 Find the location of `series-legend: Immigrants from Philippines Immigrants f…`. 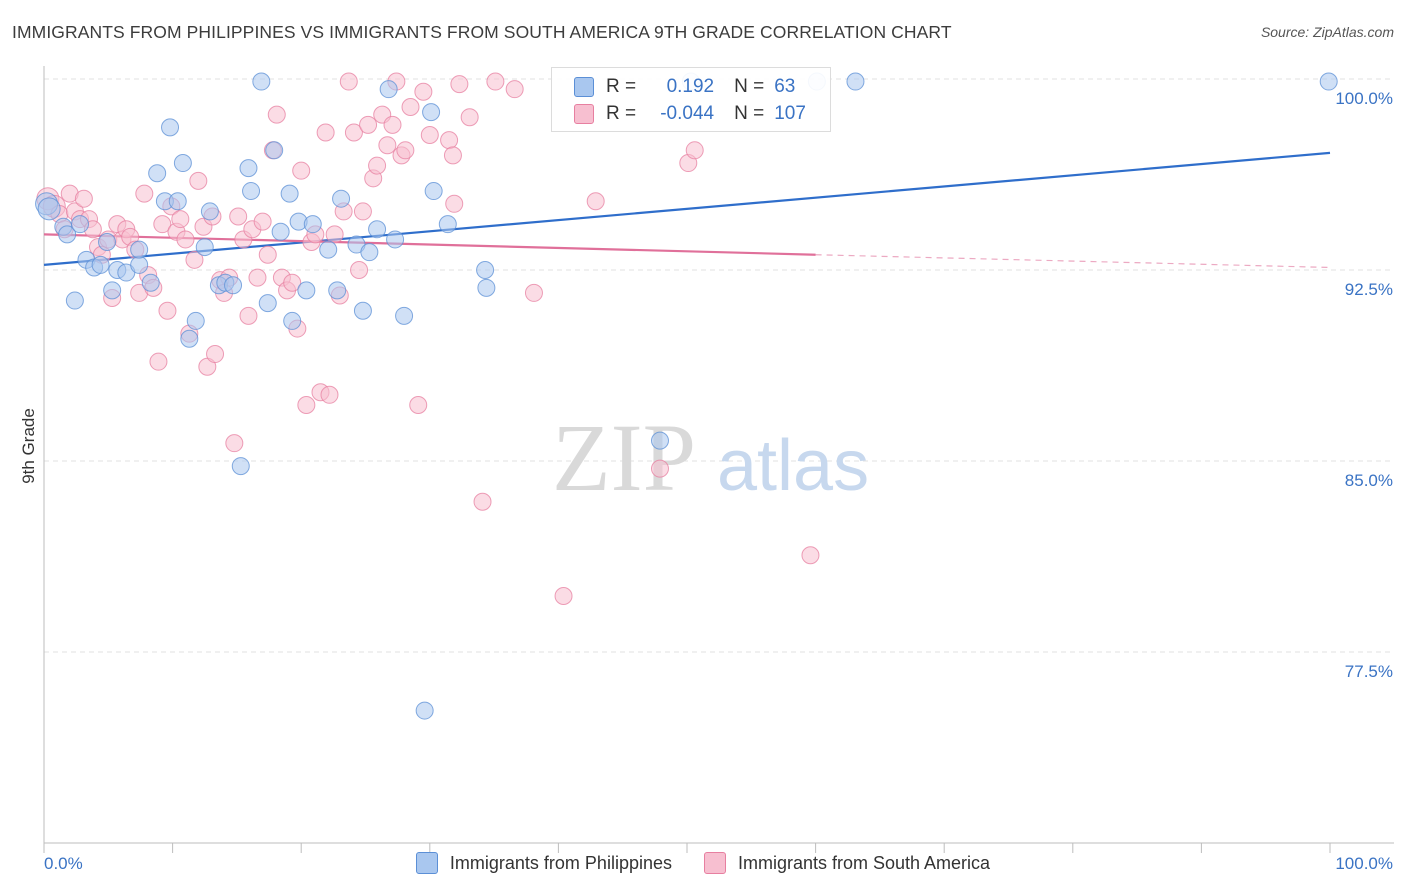

series-legend: Immigrants from Philippines Immigrants f… is located at coordinates (703, 863).